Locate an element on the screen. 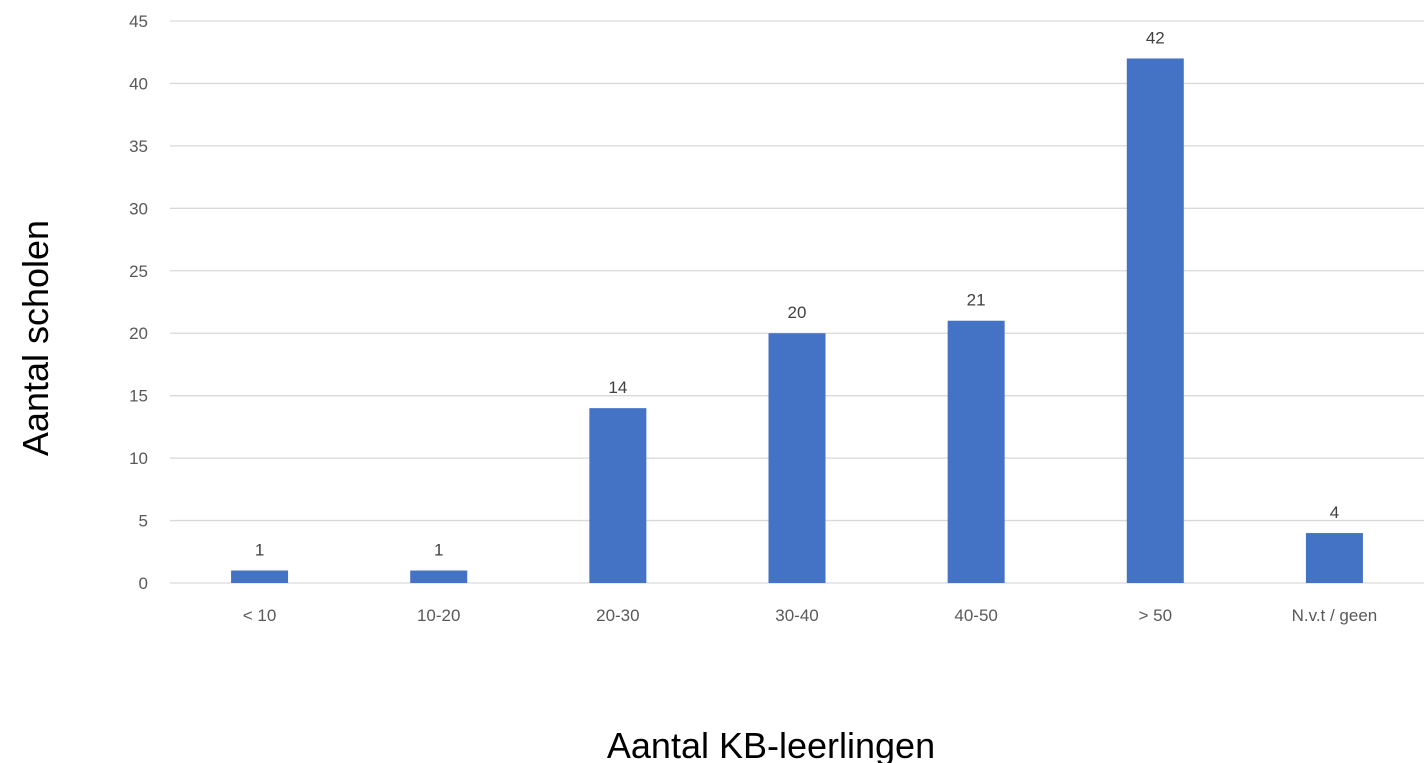 The width and height of the screenshot is (1424, 763). data-label-6: 4 is located at coordinates (1334, 512).